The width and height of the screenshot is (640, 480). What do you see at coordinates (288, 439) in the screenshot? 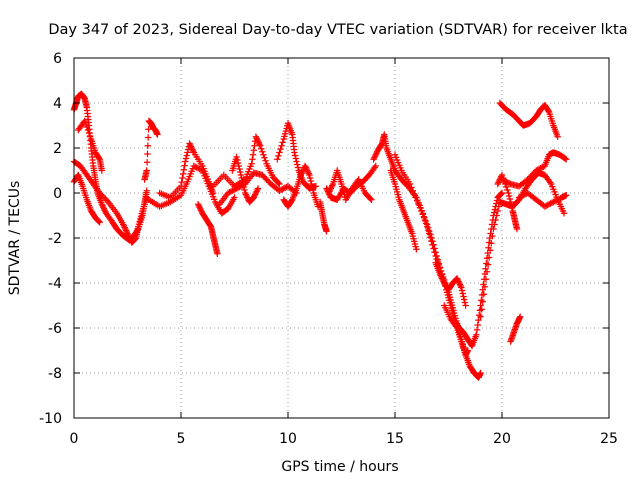
I see `x-tick-label: 10` at bounding box center [288, 439].